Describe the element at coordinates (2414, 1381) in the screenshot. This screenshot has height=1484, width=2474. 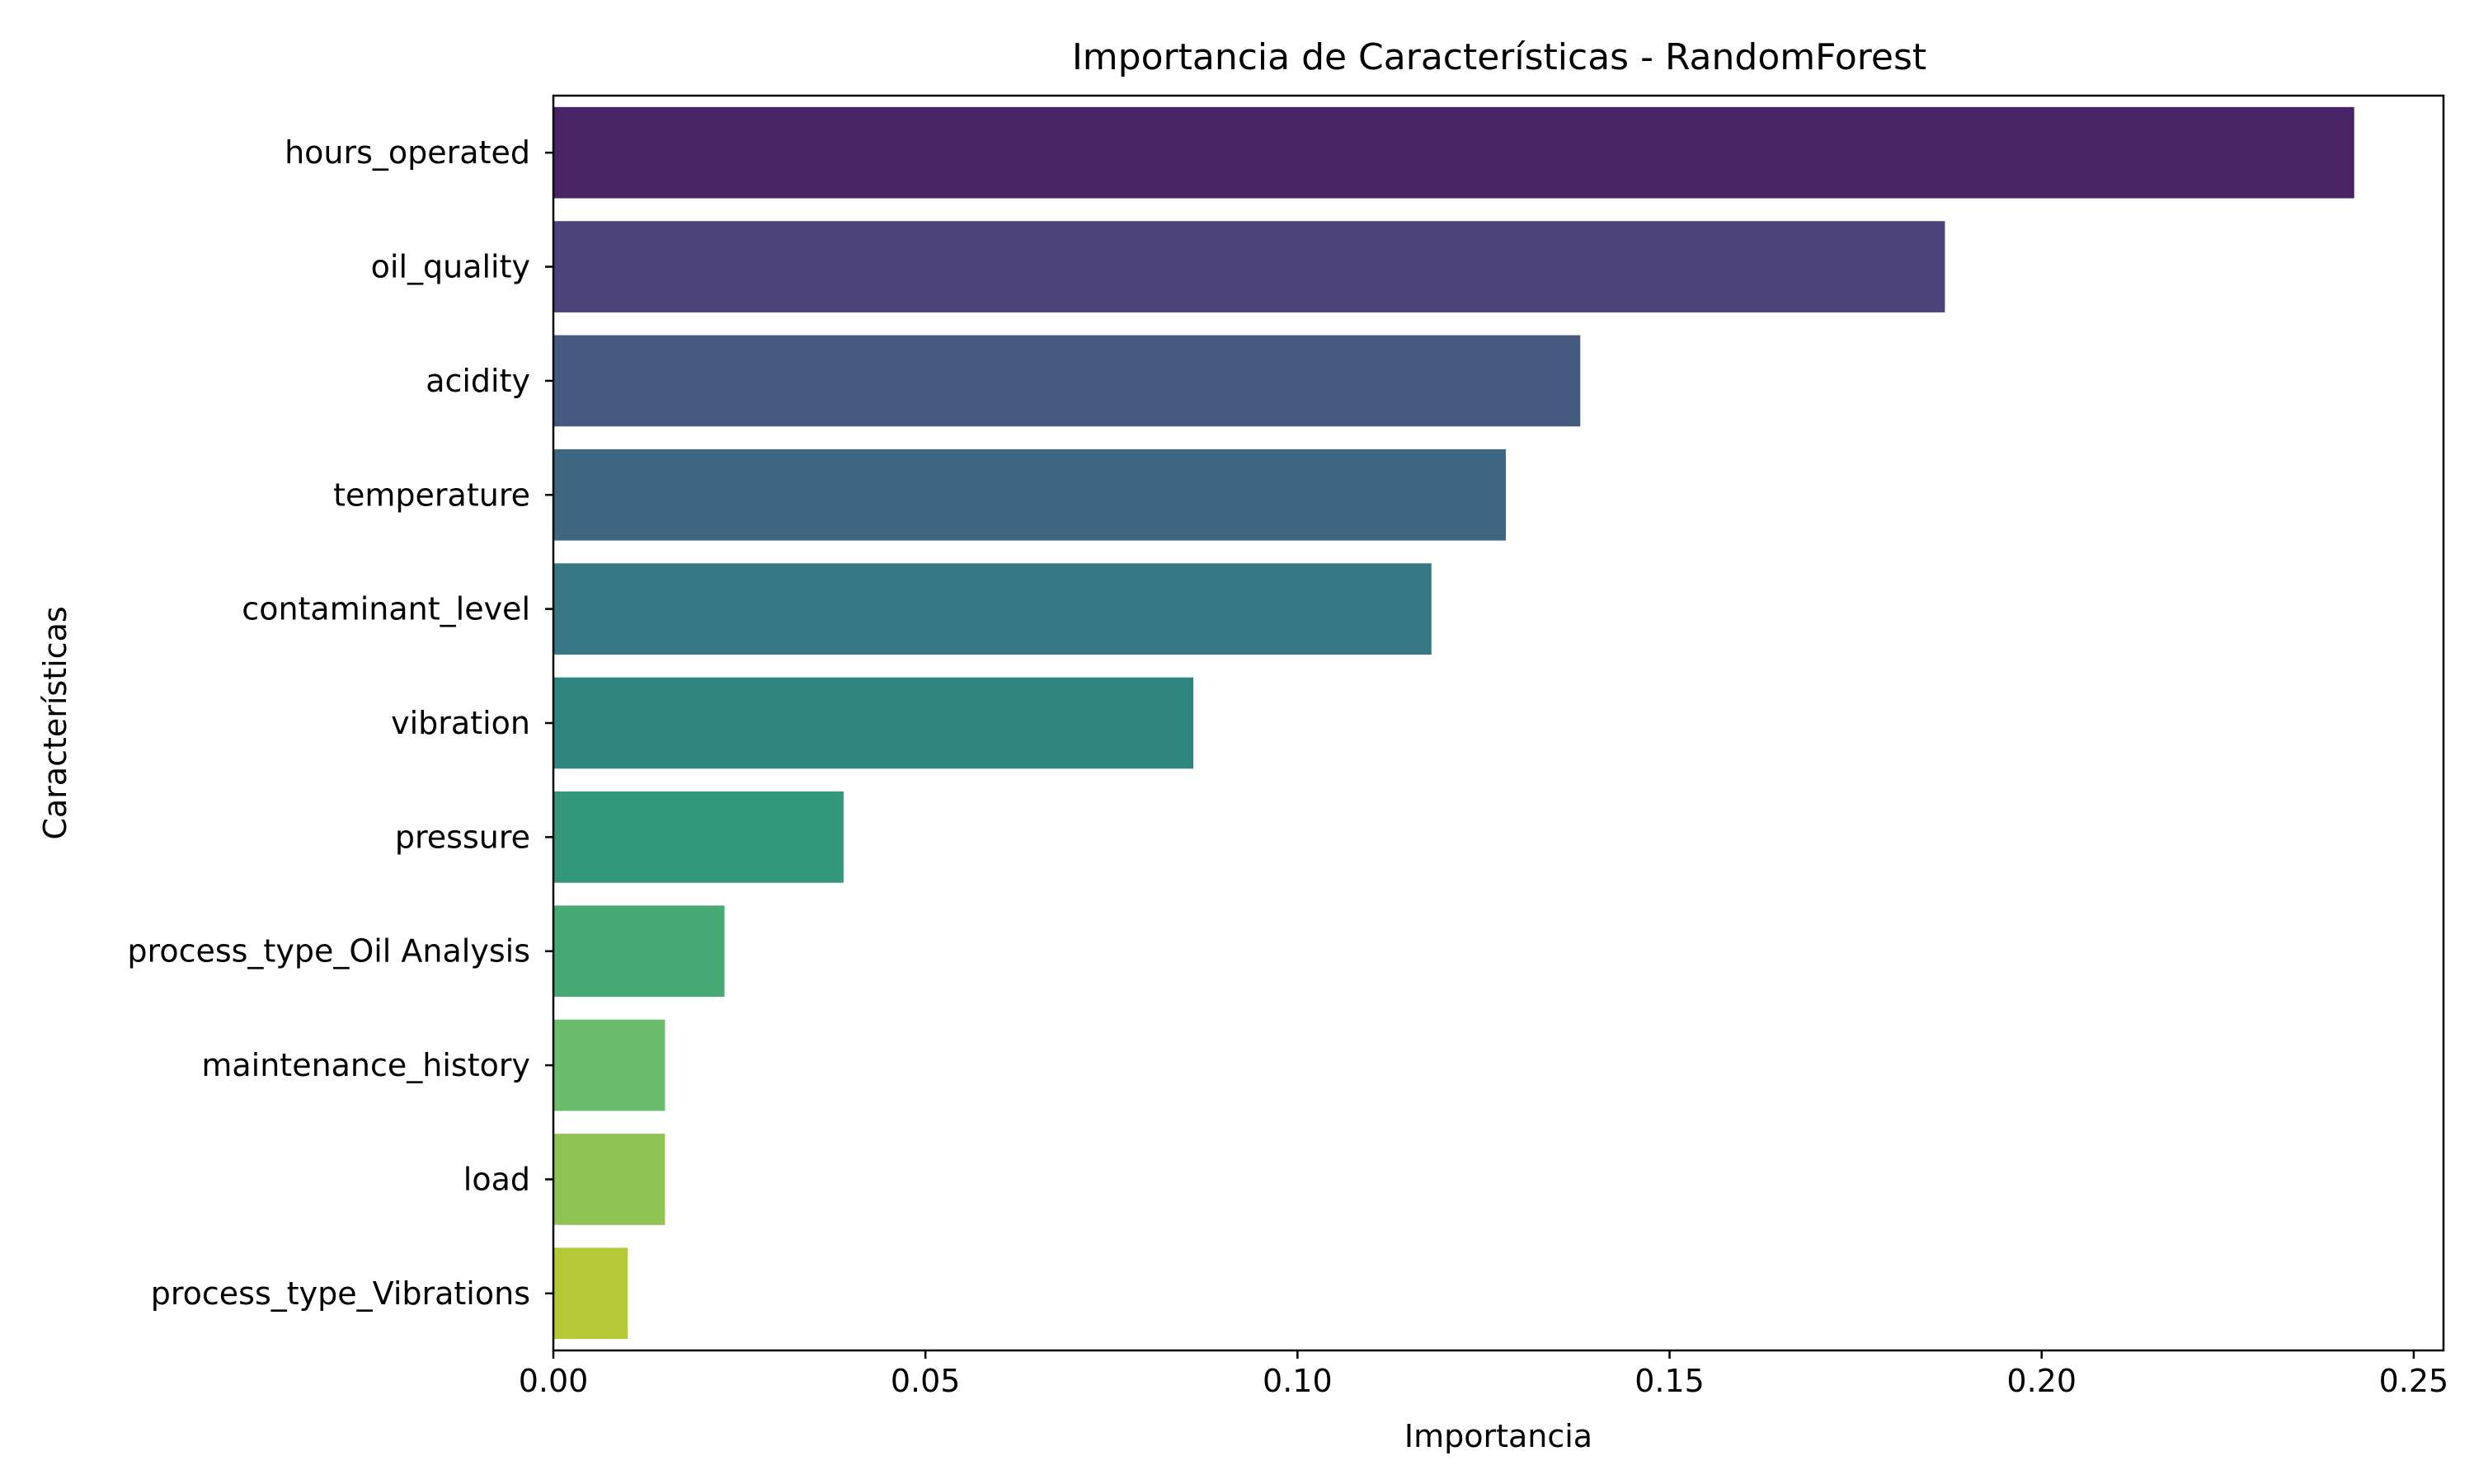
I see `x-tick-label: 0.25` at that location.